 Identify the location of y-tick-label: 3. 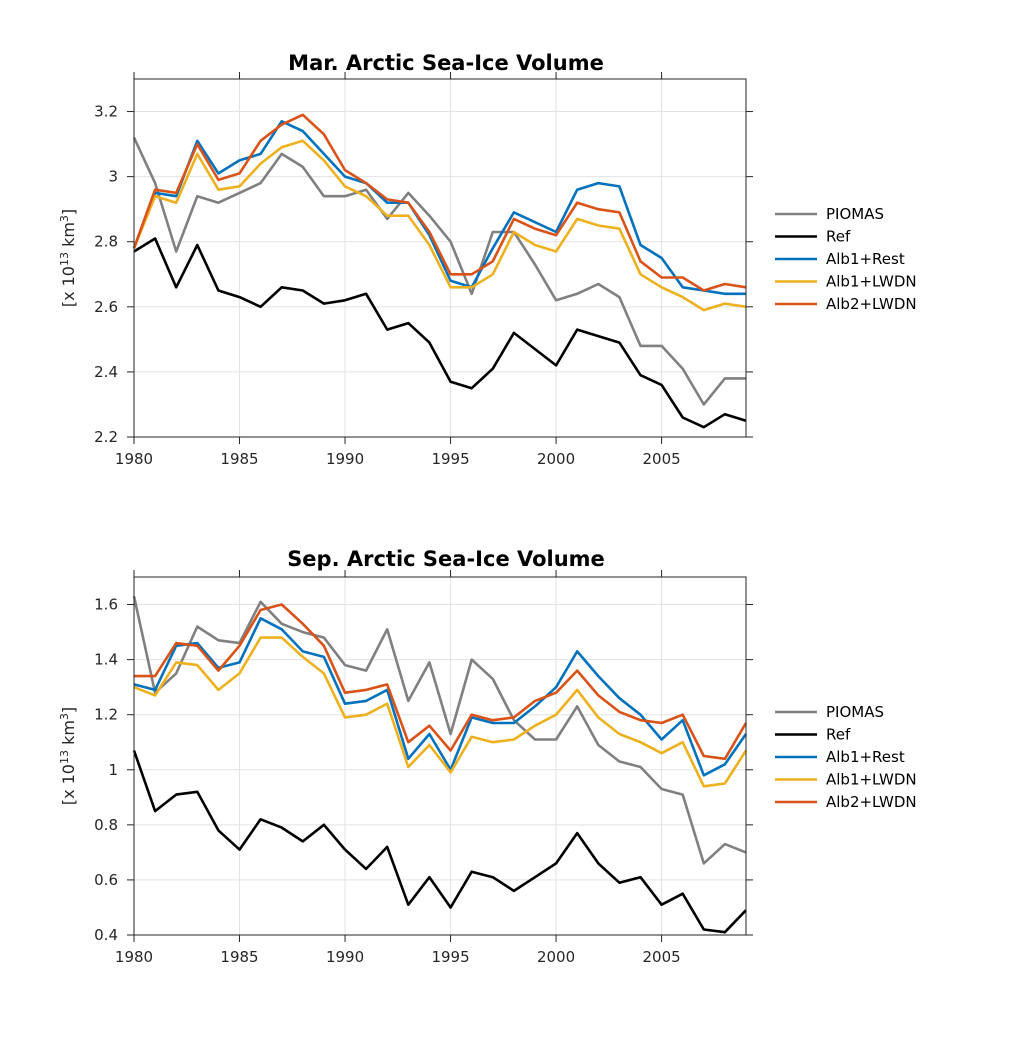
(113, 177).